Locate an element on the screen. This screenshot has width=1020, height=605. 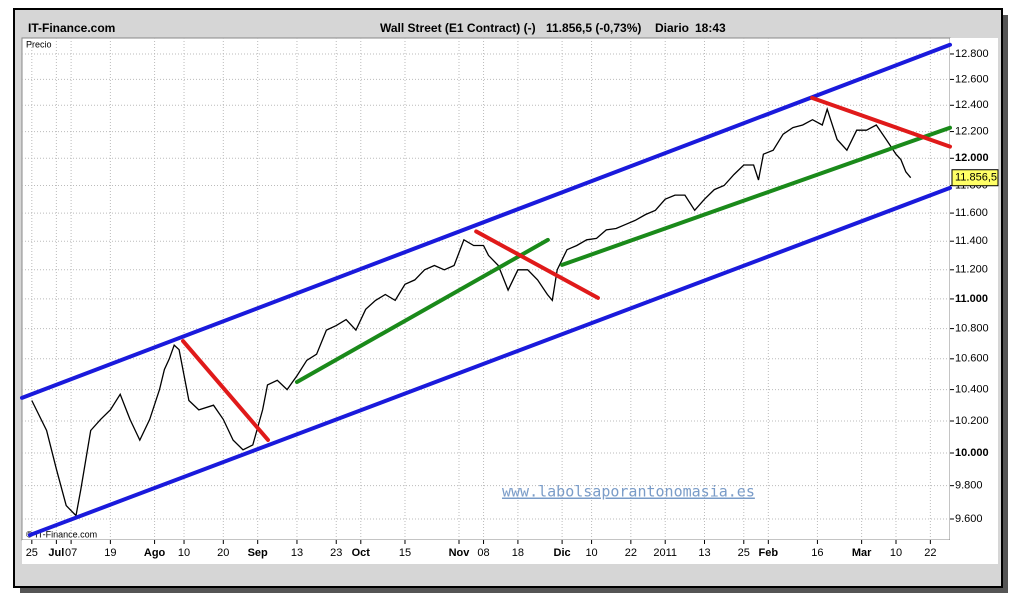
x-tick-label: Nov is located at coordinates (460, 553).